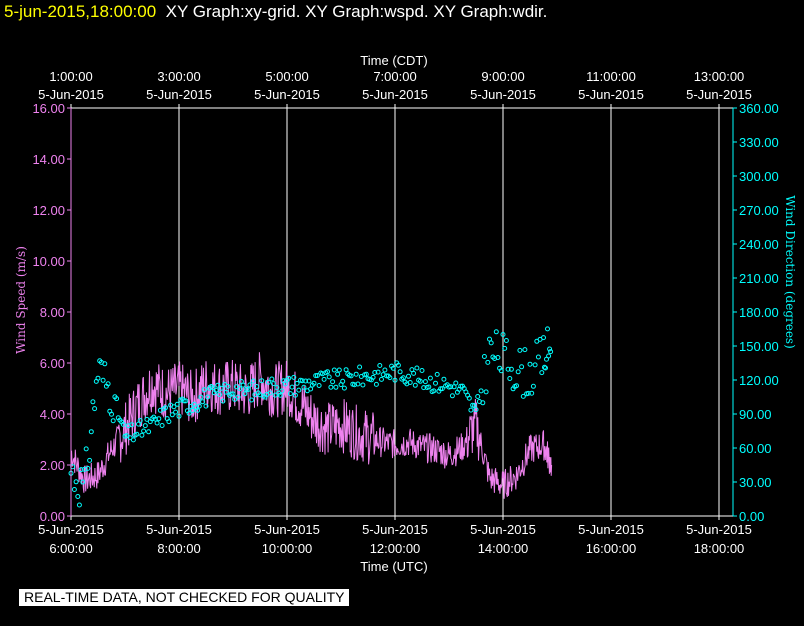 The image size is (804, 626). What do you see at coordinates (755, 414) in the screenshot?
I see `right-tick-label: 90.00` at bounding box center [755, 414].